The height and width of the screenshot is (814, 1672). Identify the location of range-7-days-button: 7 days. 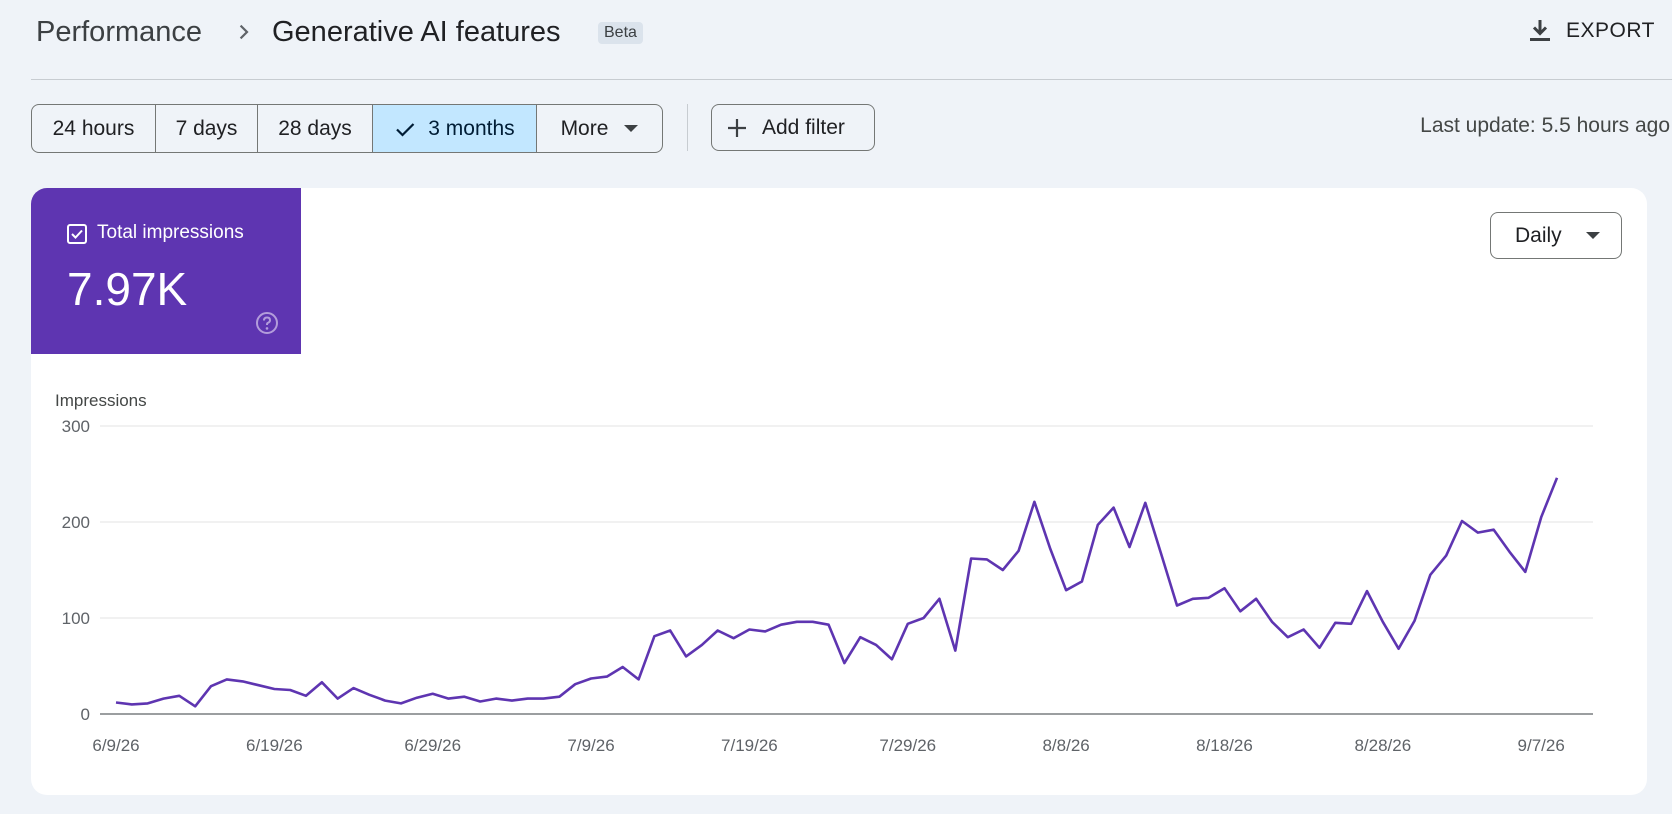
(207, 128).